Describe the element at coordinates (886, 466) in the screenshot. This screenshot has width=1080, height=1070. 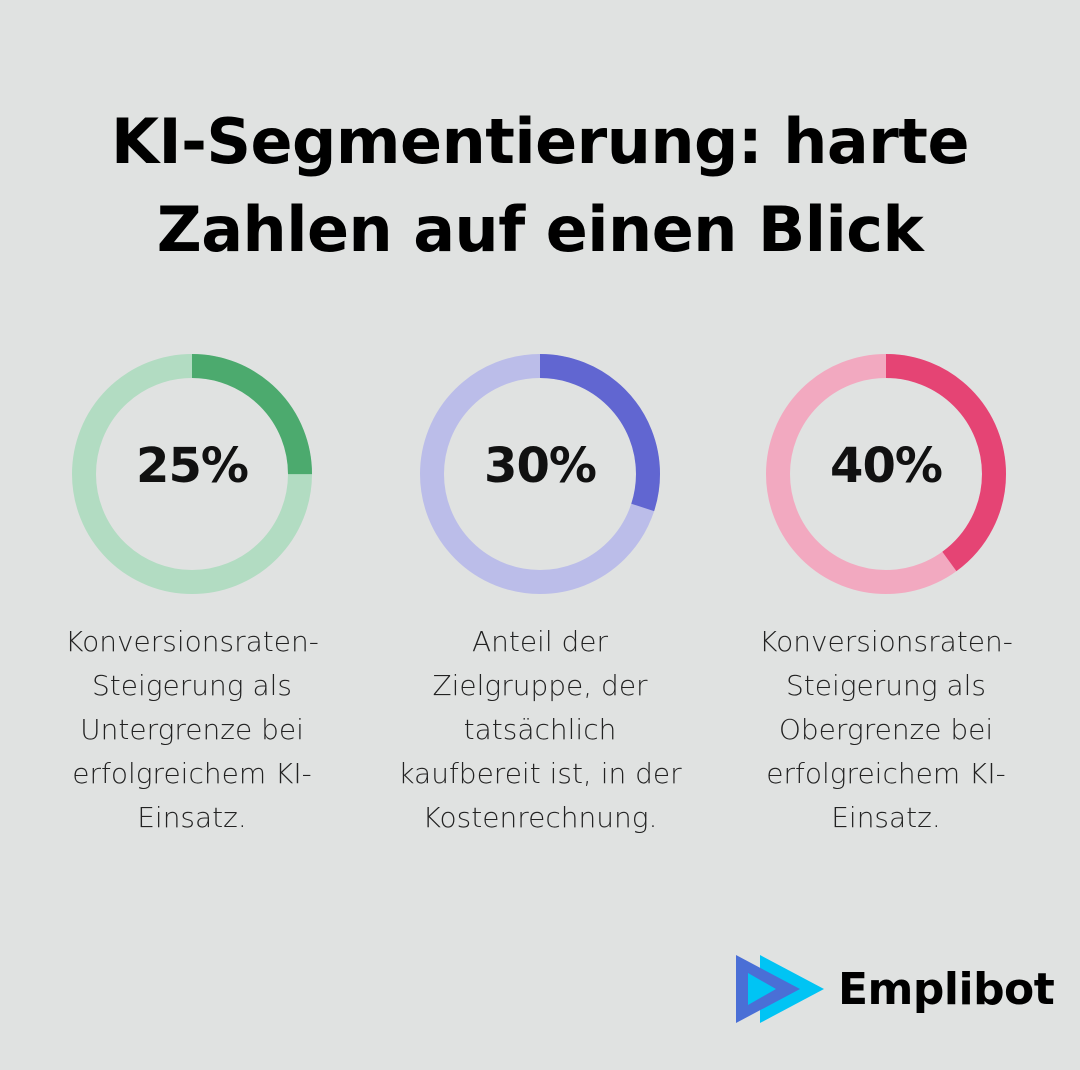
I see `donut-label-3: 40%` at that location.